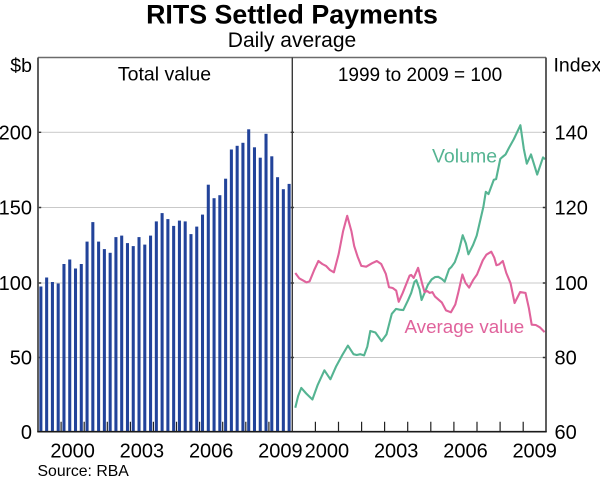 This screenshot has width=600, height=486. What do you see at coordinates (566, 359) in the screenshot?
I see `svg-text: 80` at bounding box center [566, 359].